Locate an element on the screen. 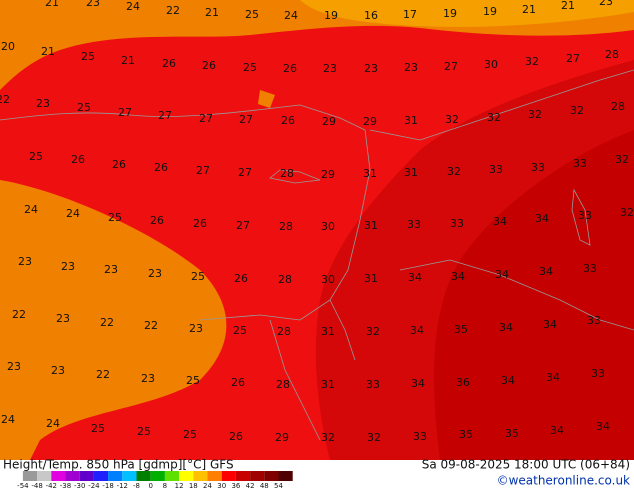 The width and height of the screenshot is (634, 490). colorbar-tick-label: -12 is located at coordinates (122, 486).